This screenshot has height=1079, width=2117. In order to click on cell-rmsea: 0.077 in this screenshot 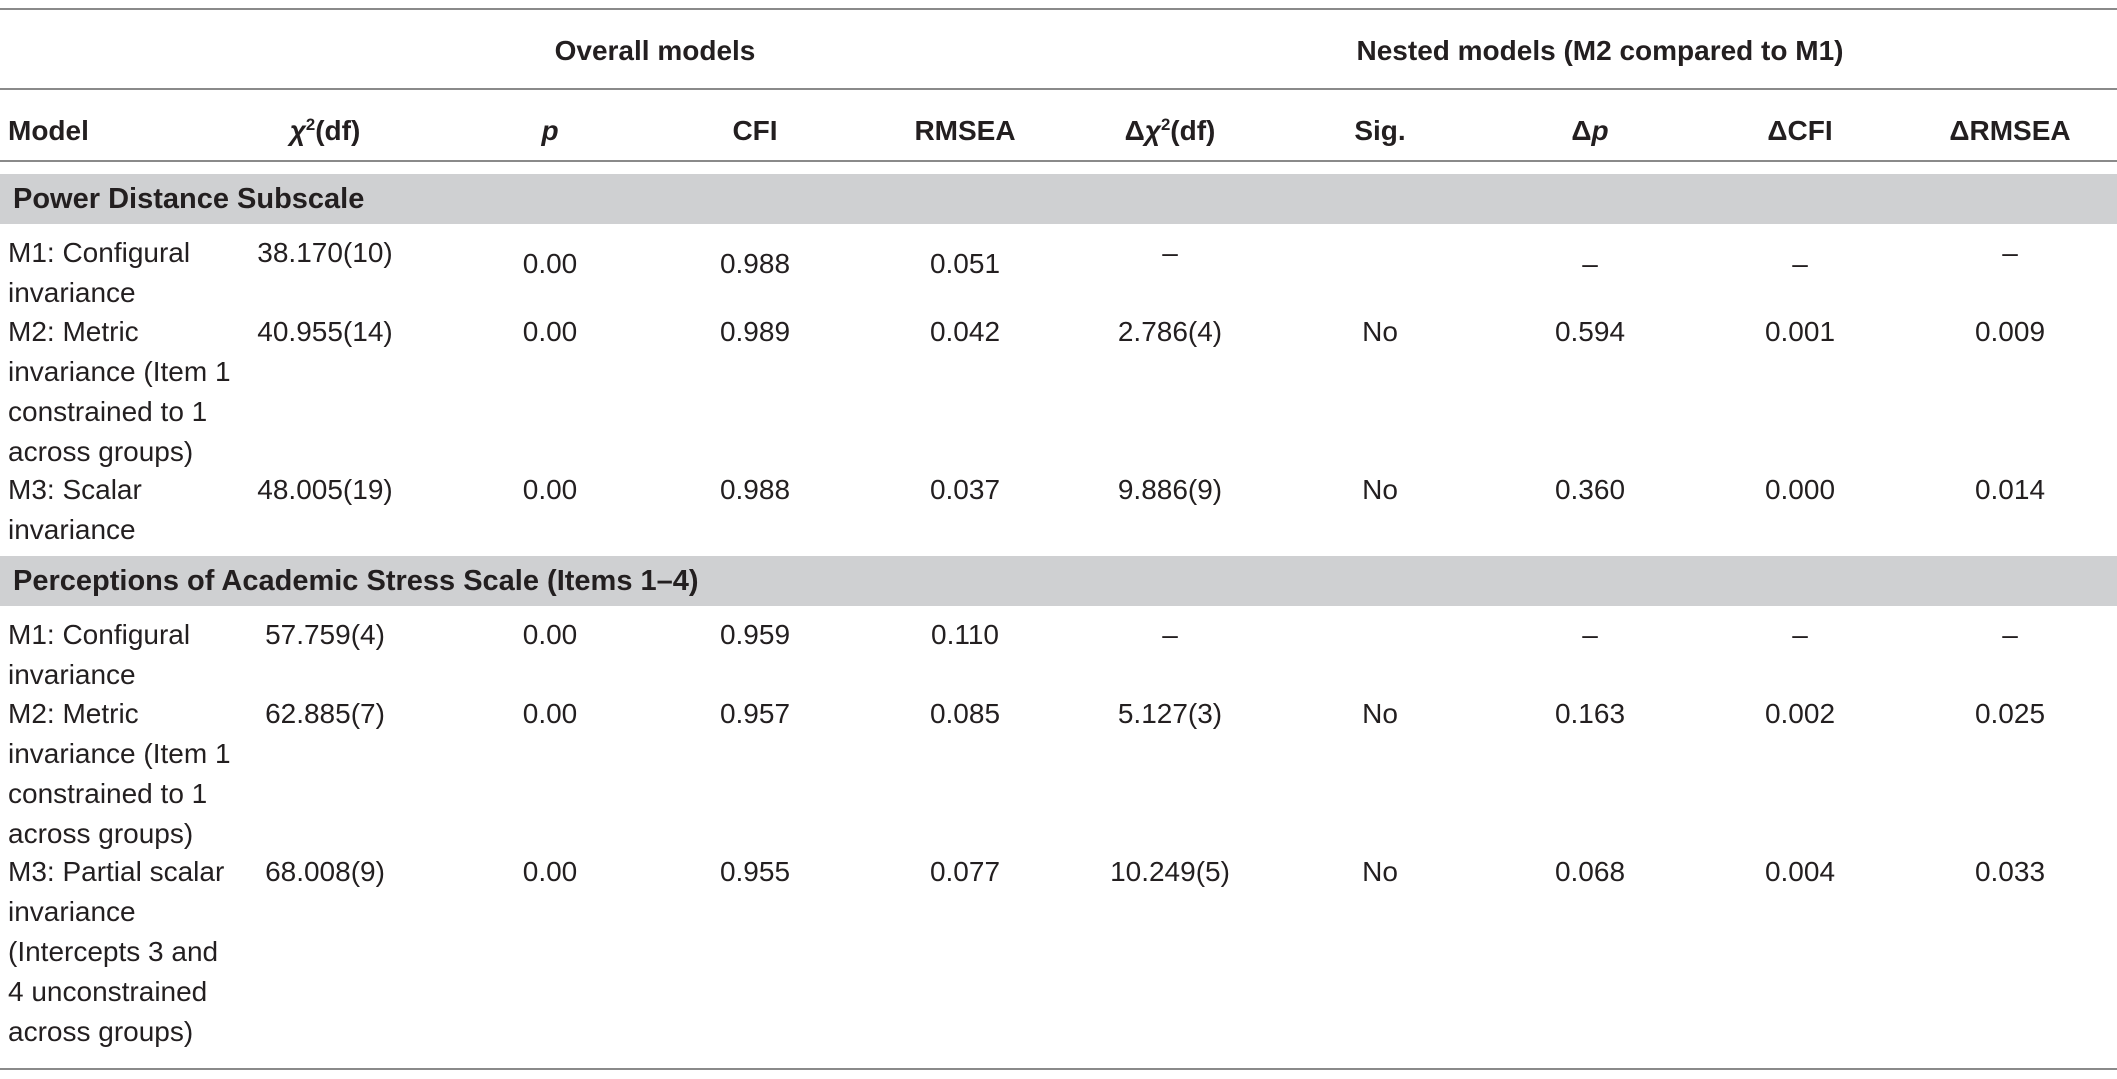, I will do `click(965, 871)`.